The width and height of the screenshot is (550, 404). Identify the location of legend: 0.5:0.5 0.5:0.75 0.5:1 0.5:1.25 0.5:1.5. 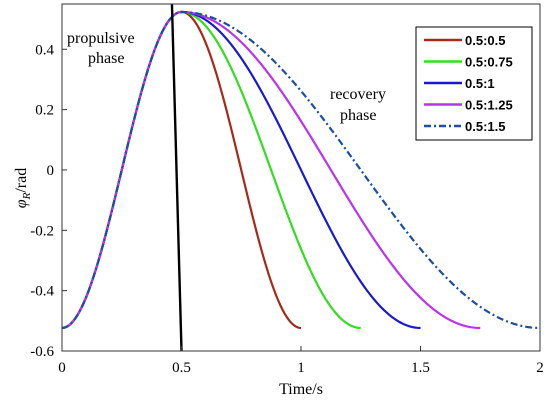
(474, 83).